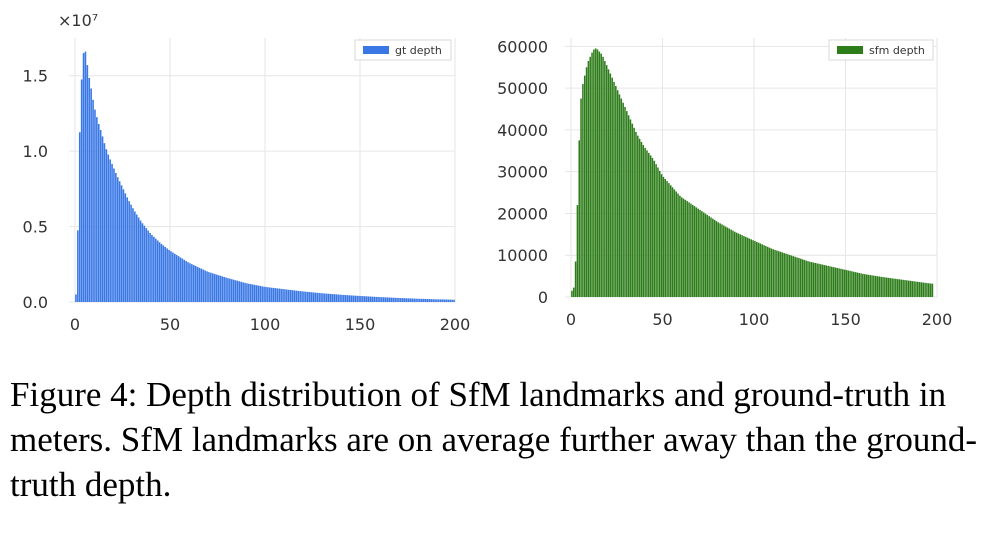 Image resolution: width=990 pixels, height=534 pixels. I want to click on legend-label: gt depth, so click(418, 50).